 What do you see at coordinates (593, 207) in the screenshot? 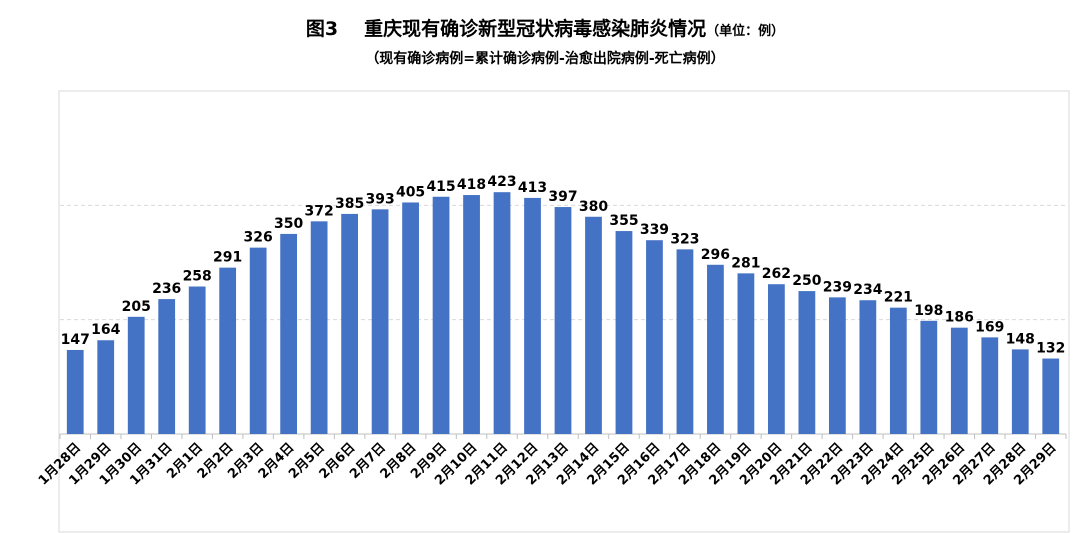
I see `data-label: 380` at bounding box center [593, 207].